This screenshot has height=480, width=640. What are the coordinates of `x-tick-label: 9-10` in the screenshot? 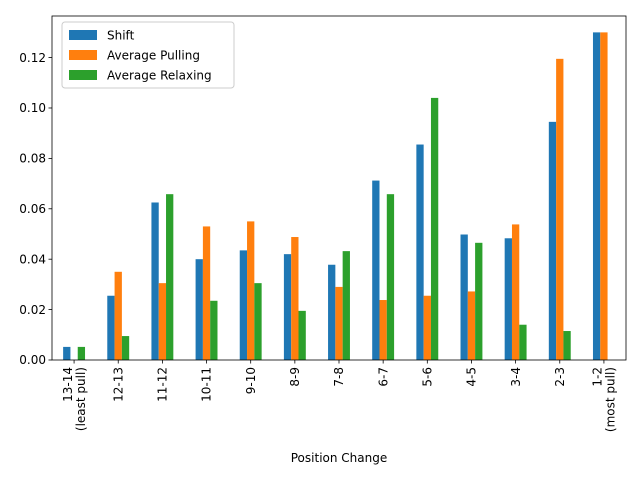 It's located at (251, 380).